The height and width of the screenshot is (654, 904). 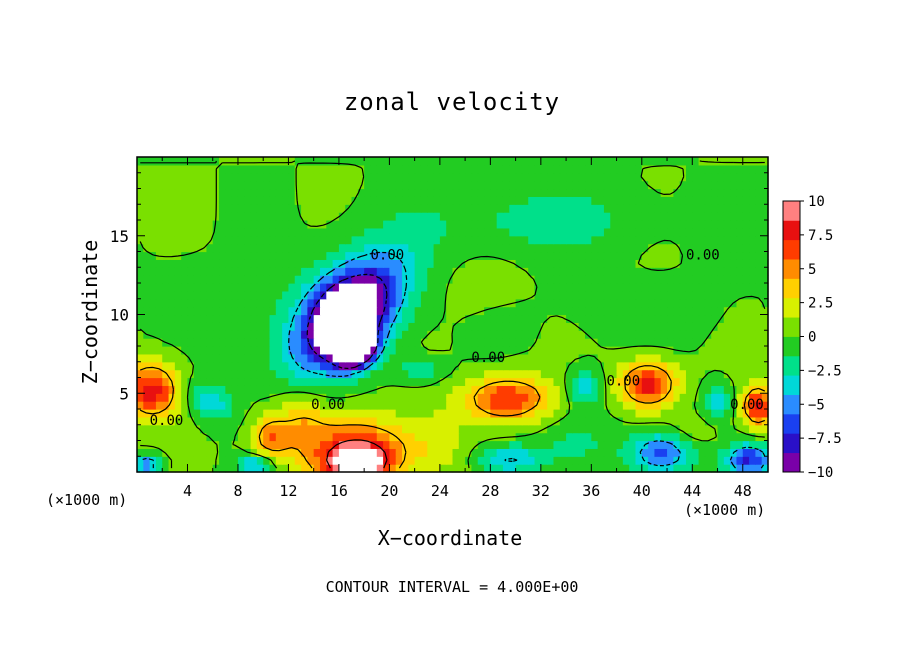 I want to click on x-tick-label: 8, so click(x=237, y=491).